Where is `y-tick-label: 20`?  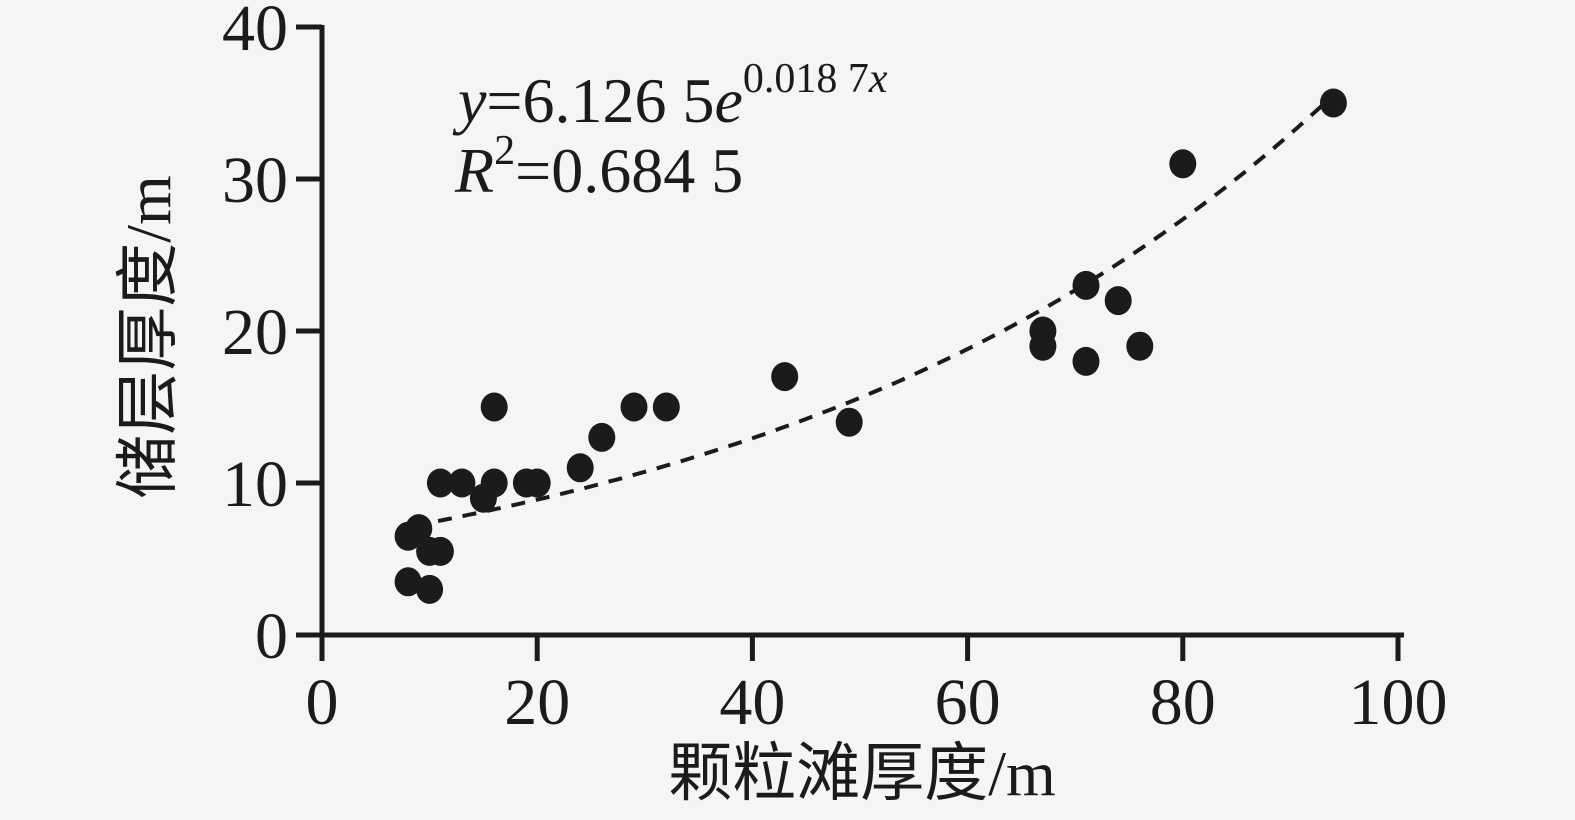 y-tick-label: 20 is located at coordinates (255, 332).